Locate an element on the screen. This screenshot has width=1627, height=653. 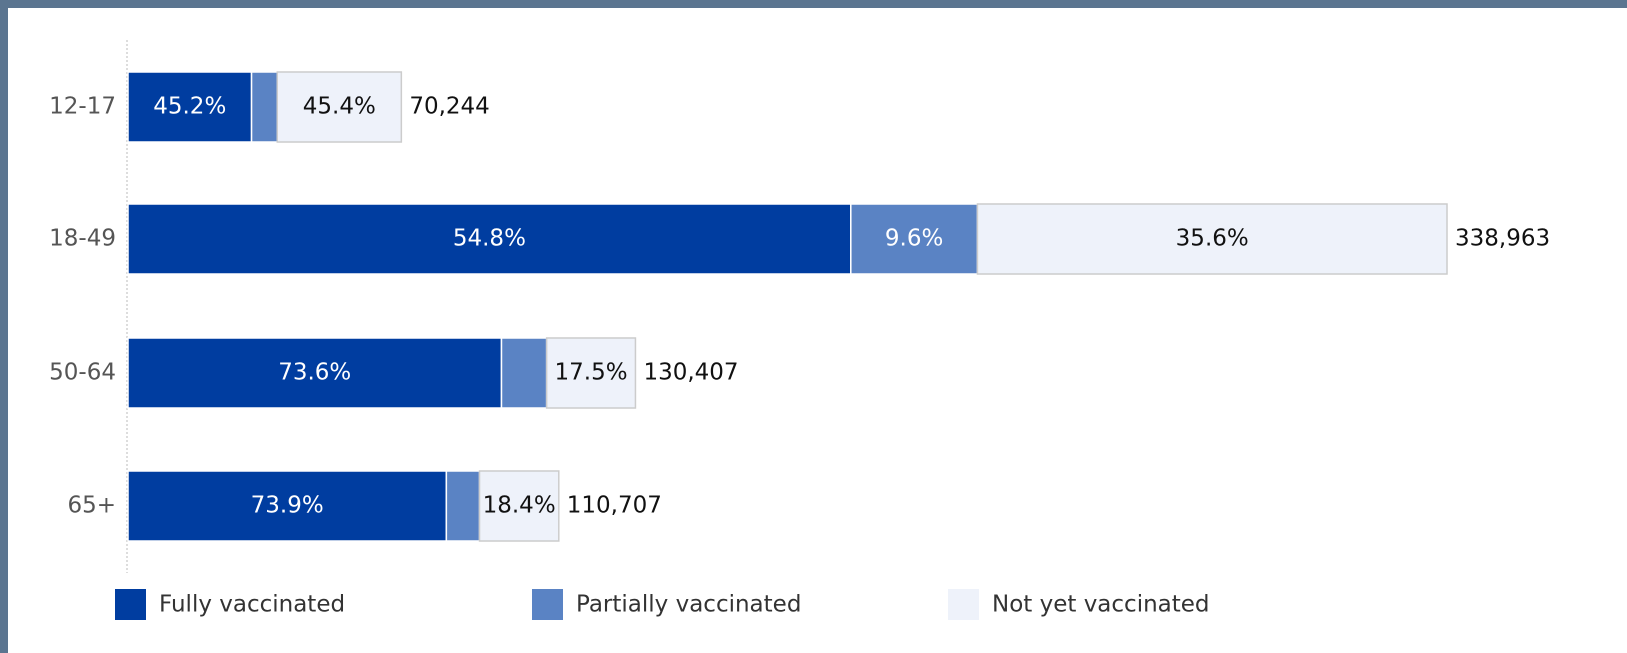
category-label: 65+ is located at coordinates (91, 506).